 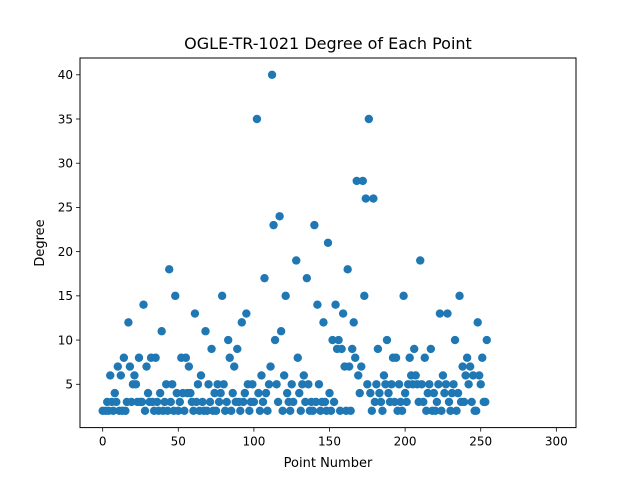 What do you see at coordinates (65, 119) in the screenshot?
I see `y-tick-label: 35` at bounding box center [65, 119].